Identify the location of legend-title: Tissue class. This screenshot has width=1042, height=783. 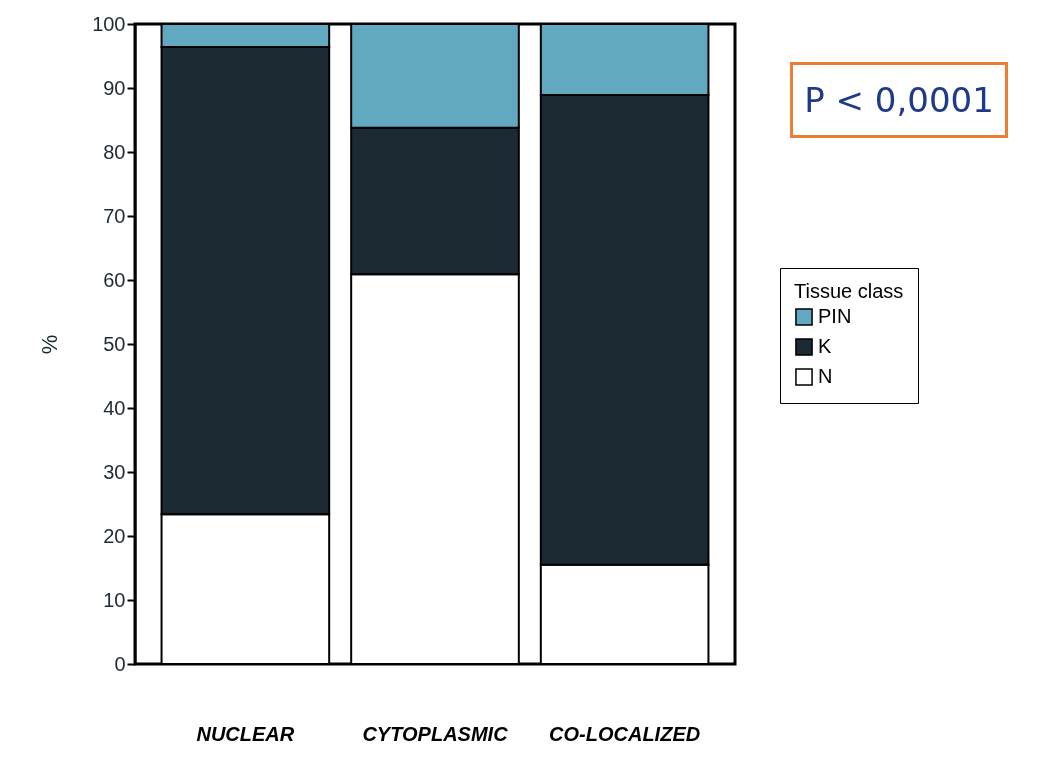
(849, 291).